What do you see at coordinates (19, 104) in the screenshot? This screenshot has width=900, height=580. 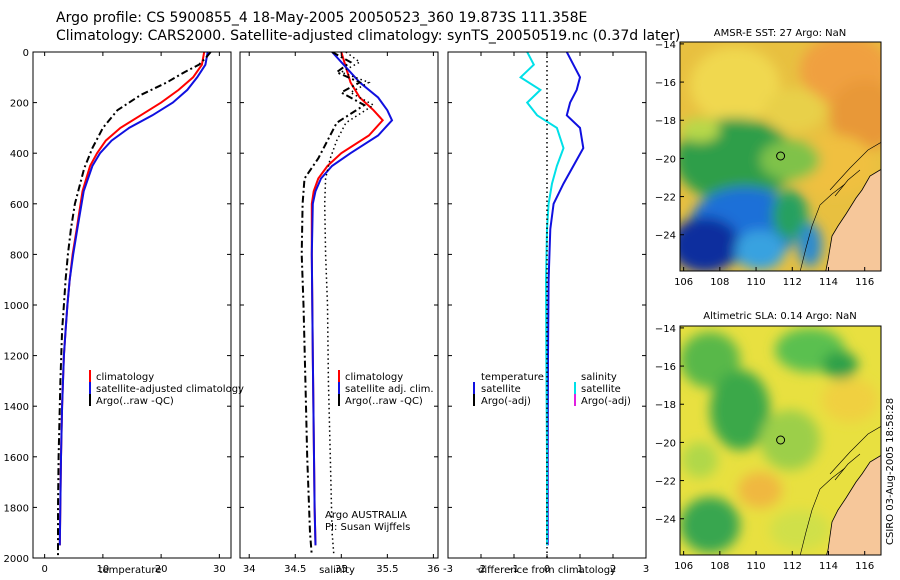 I see `y-tick-label: 200` at bounding box center [19, 104].